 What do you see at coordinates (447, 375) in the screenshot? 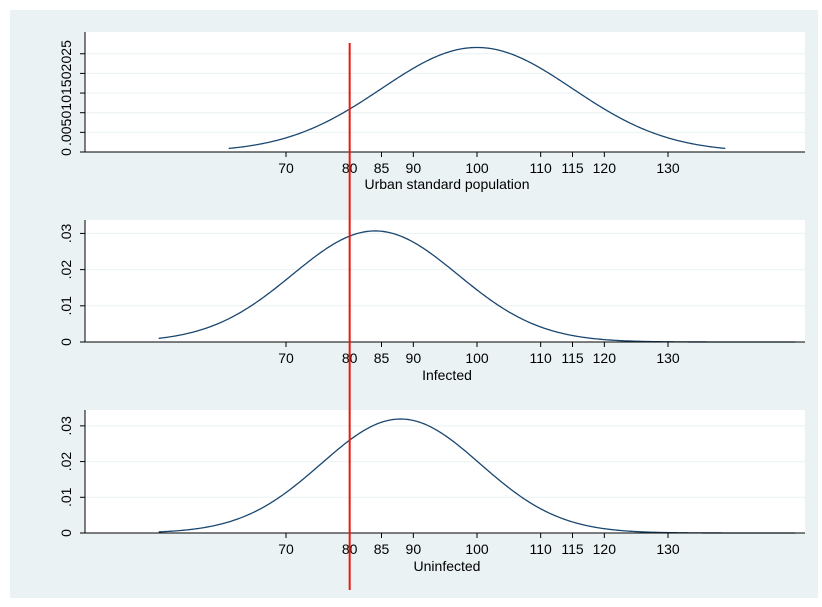
I see `x-axis-label: Infected` at bounding box center [447, 375].